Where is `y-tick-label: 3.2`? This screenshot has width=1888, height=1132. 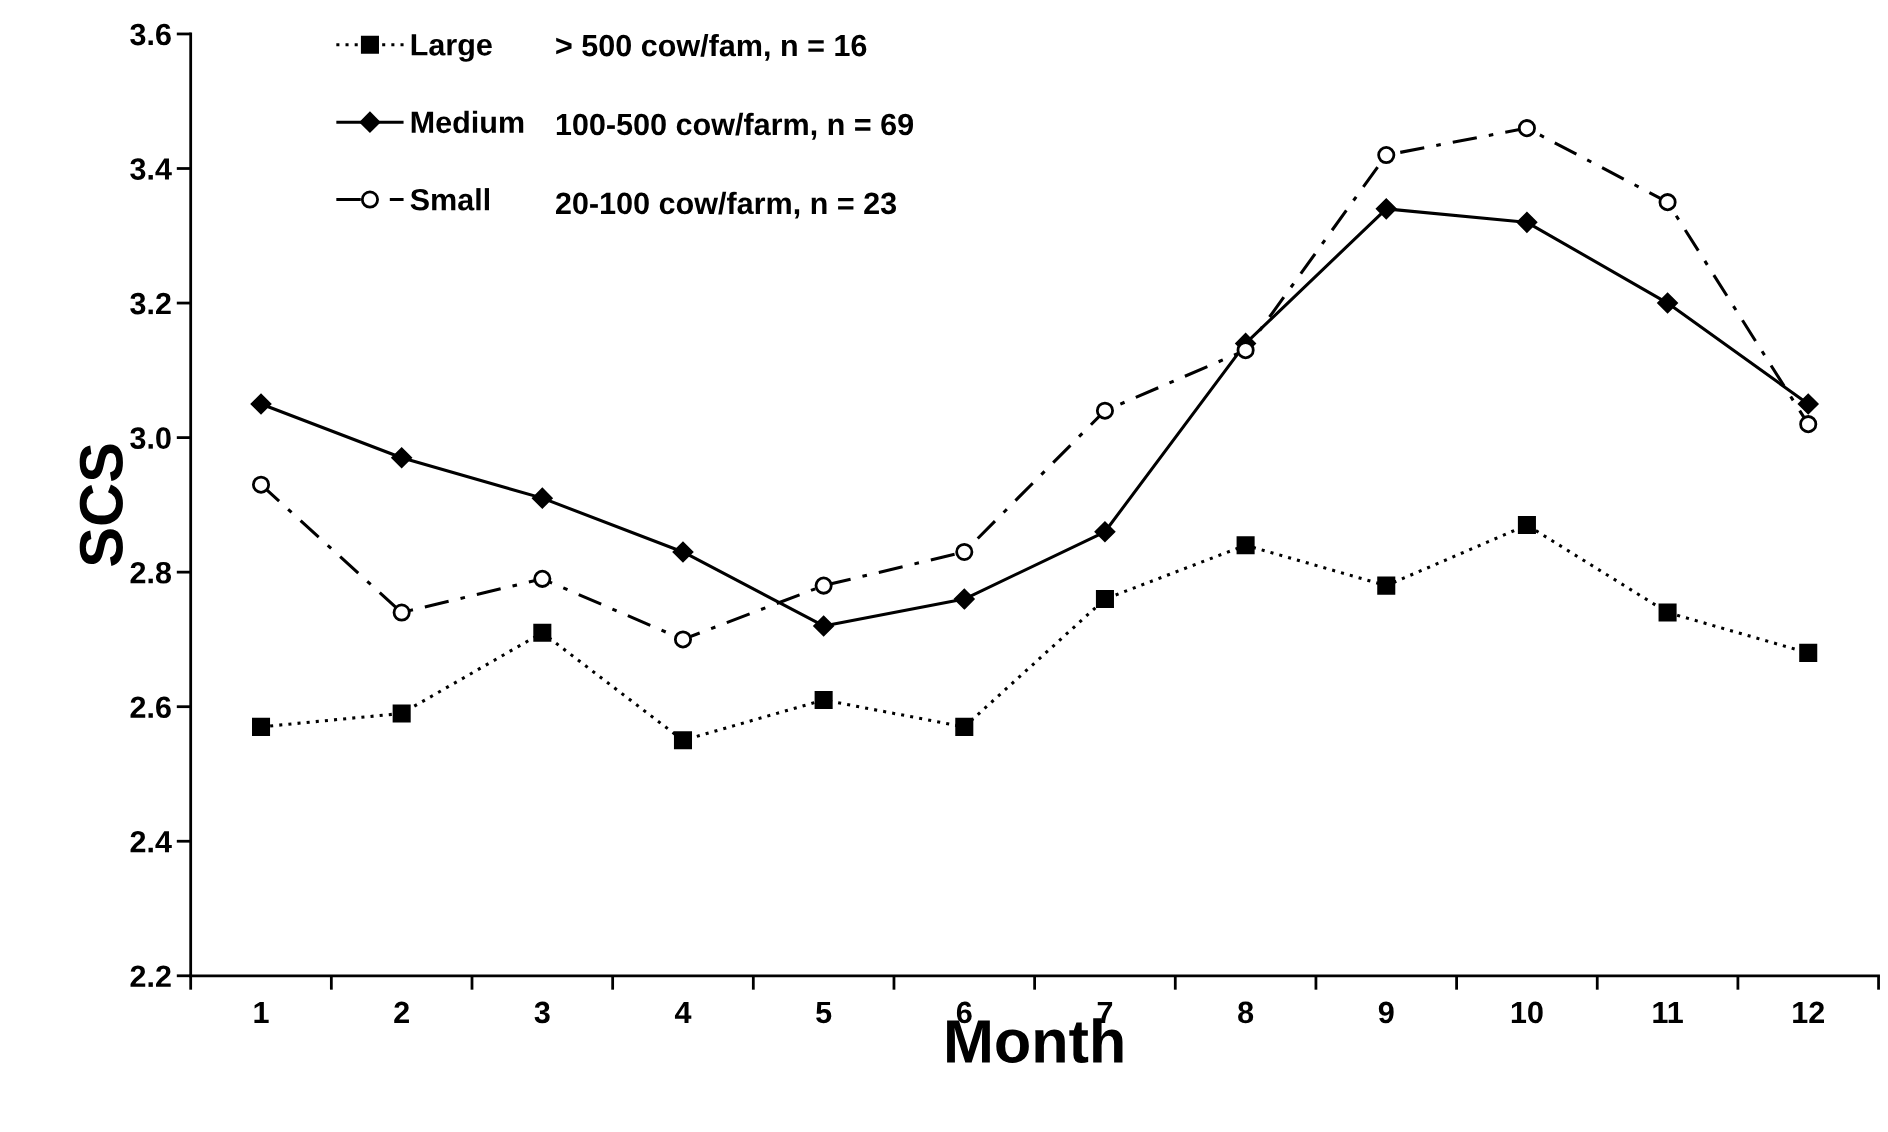 y-tick-label: 3.2 is located at coordinates (150, 303).